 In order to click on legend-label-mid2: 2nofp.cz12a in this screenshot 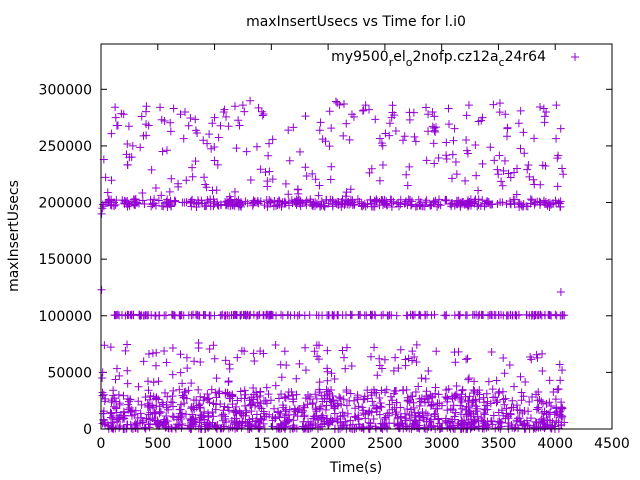, I will do `click(455, 57)`.